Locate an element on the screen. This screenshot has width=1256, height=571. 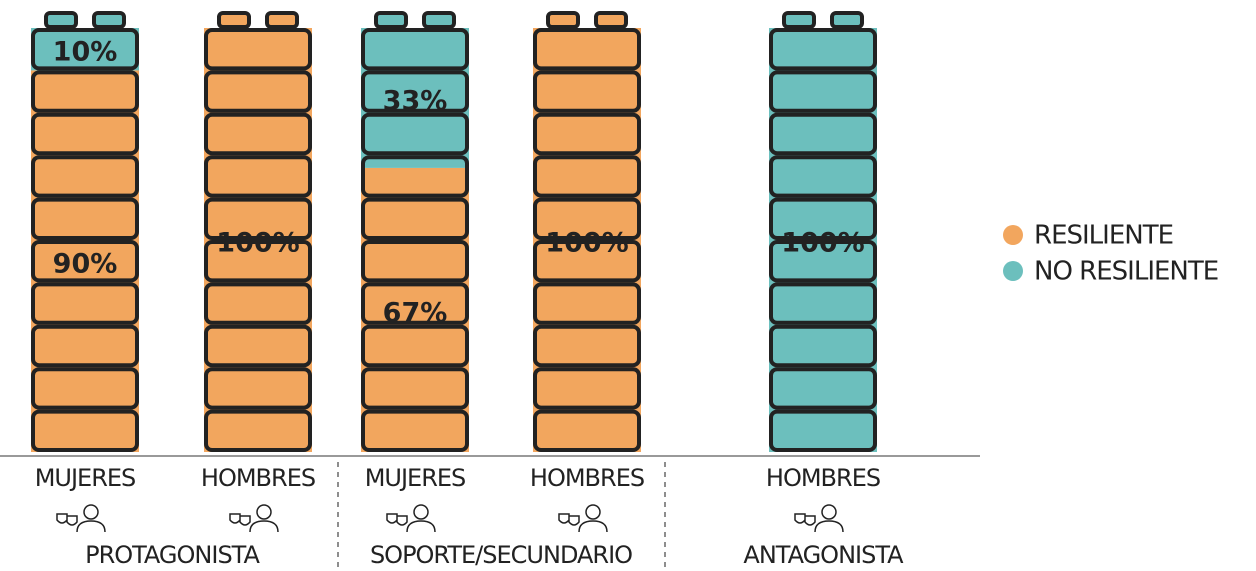
legend-label: RESILIENTE is located at coordinates (1103, 236).